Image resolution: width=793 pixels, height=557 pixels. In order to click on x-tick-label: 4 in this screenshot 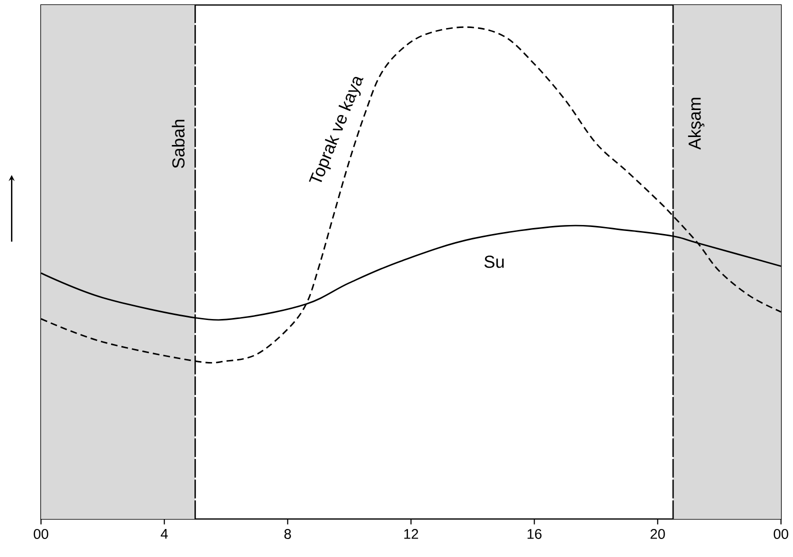, I will do `click(164, 534)`.